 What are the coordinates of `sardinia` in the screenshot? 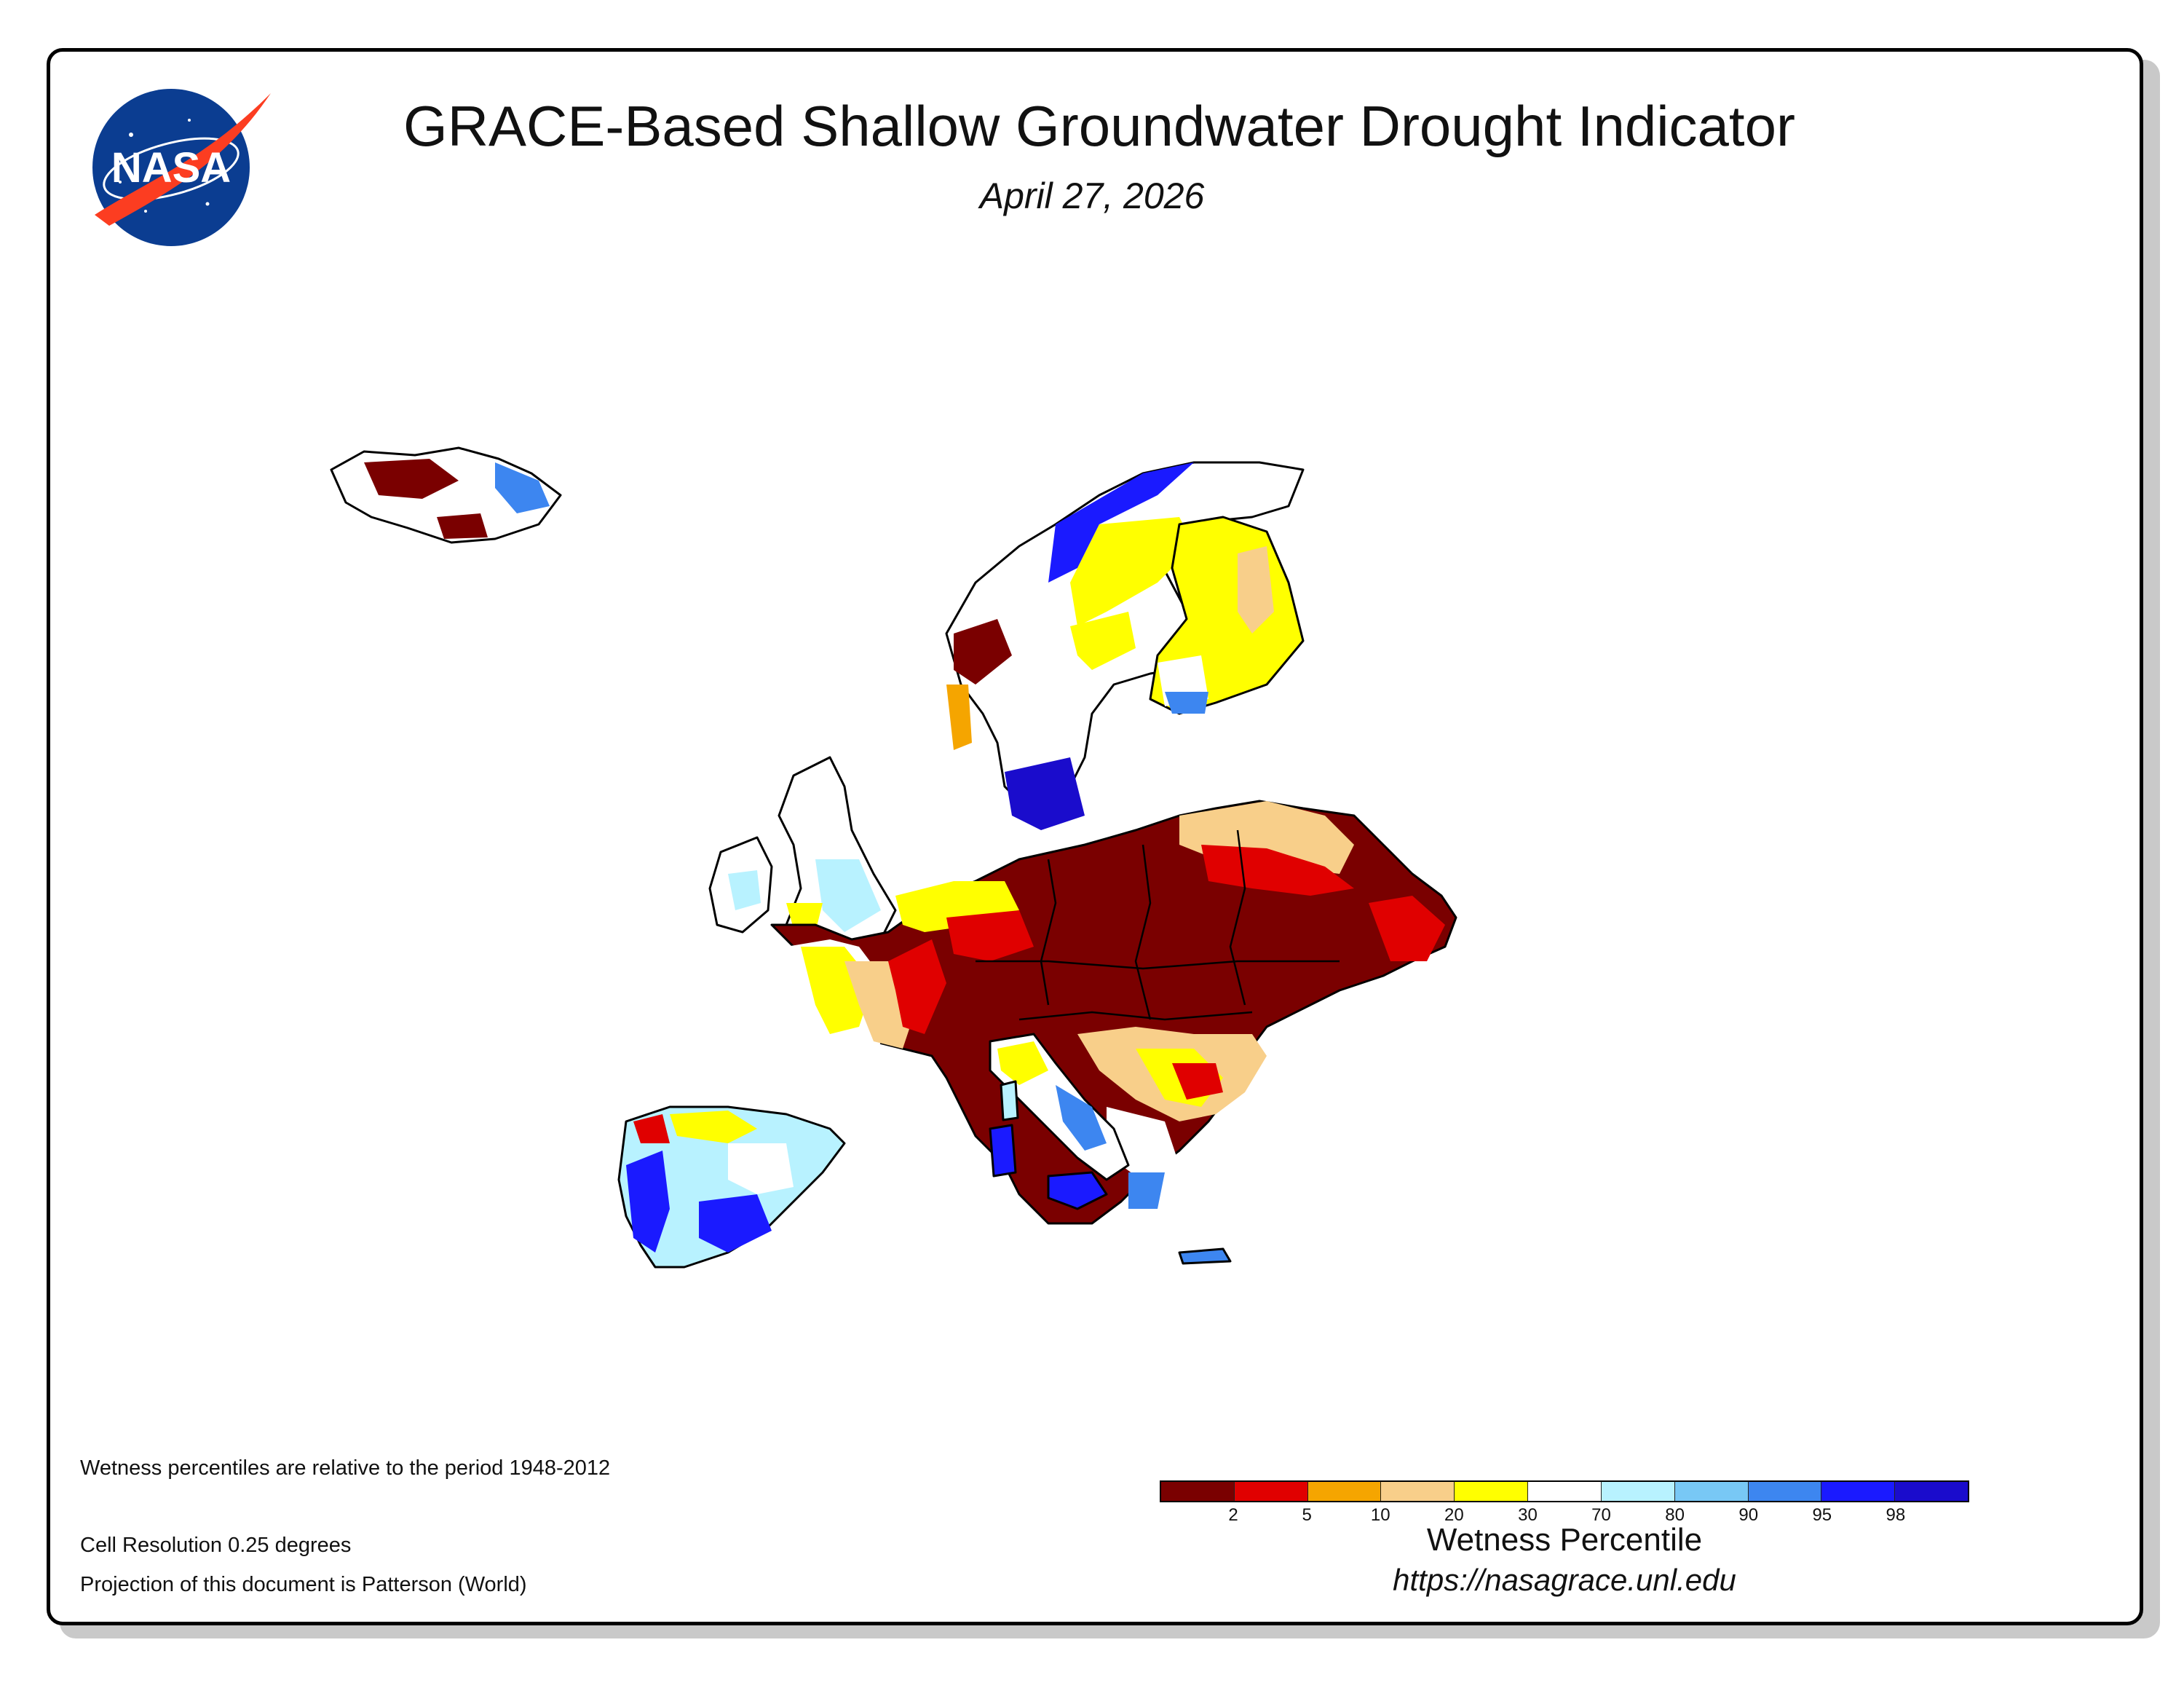 It's located at (1003, 1151).